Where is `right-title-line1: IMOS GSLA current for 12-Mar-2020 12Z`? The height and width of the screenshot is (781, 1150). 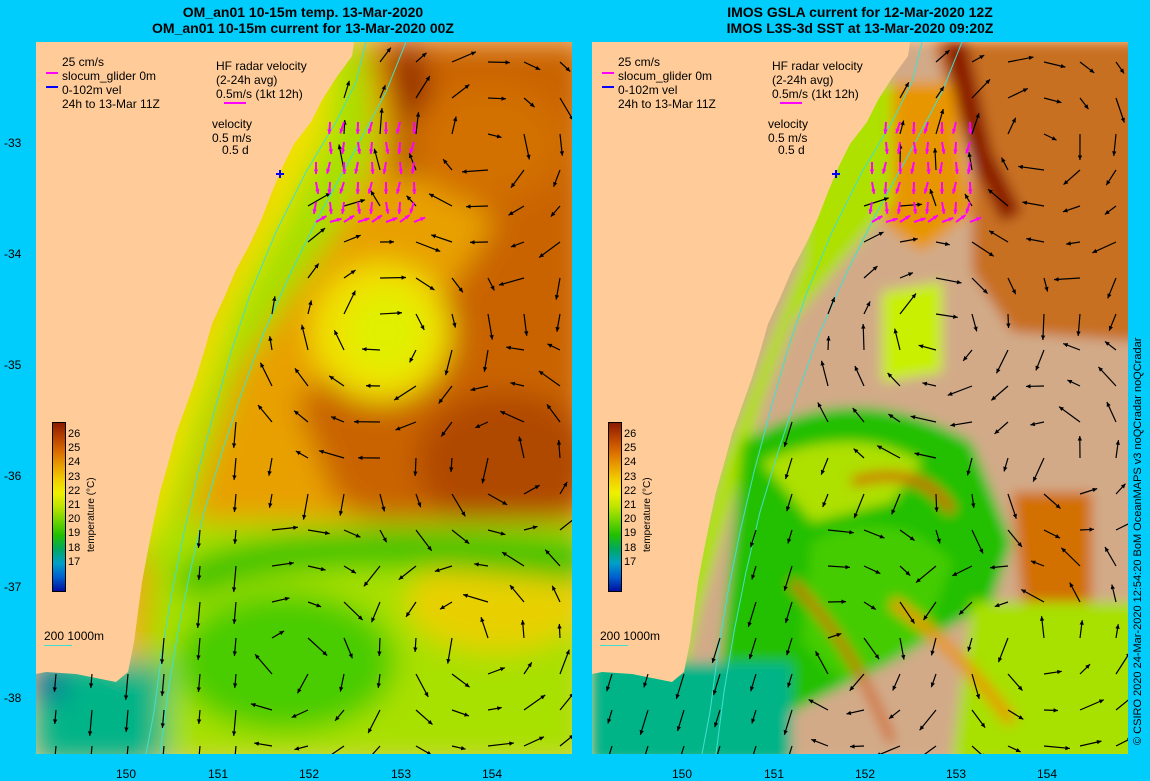 right-title-line1: IMOS GSLA current for 12-Mar-2020 12Z is located at coordinates (860, 12).